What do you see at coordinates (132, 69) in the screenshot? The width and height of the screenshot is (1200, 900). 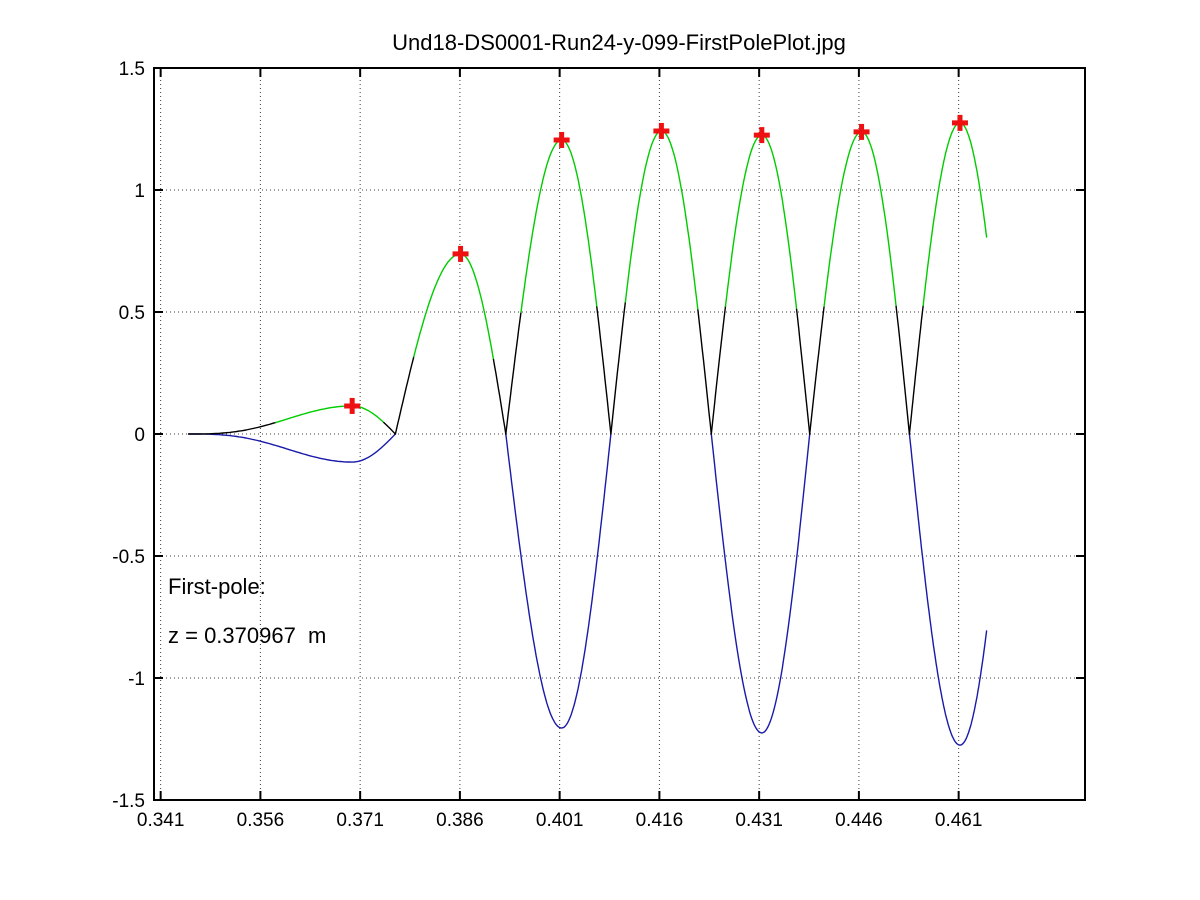 I see `y-tick-label: 1.5` at bounding box center [132, 69].